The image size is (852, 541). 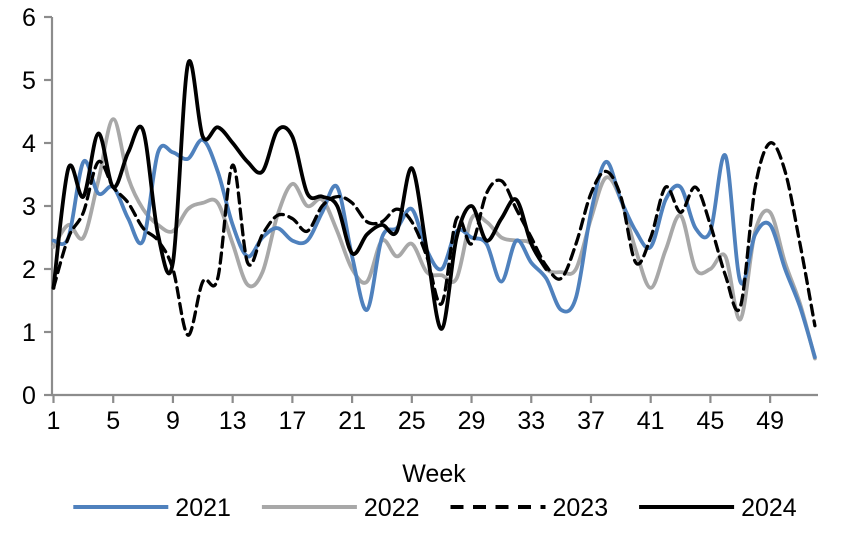 I want to click on legend-item-2022: 2022, so click(x=340, y=508).